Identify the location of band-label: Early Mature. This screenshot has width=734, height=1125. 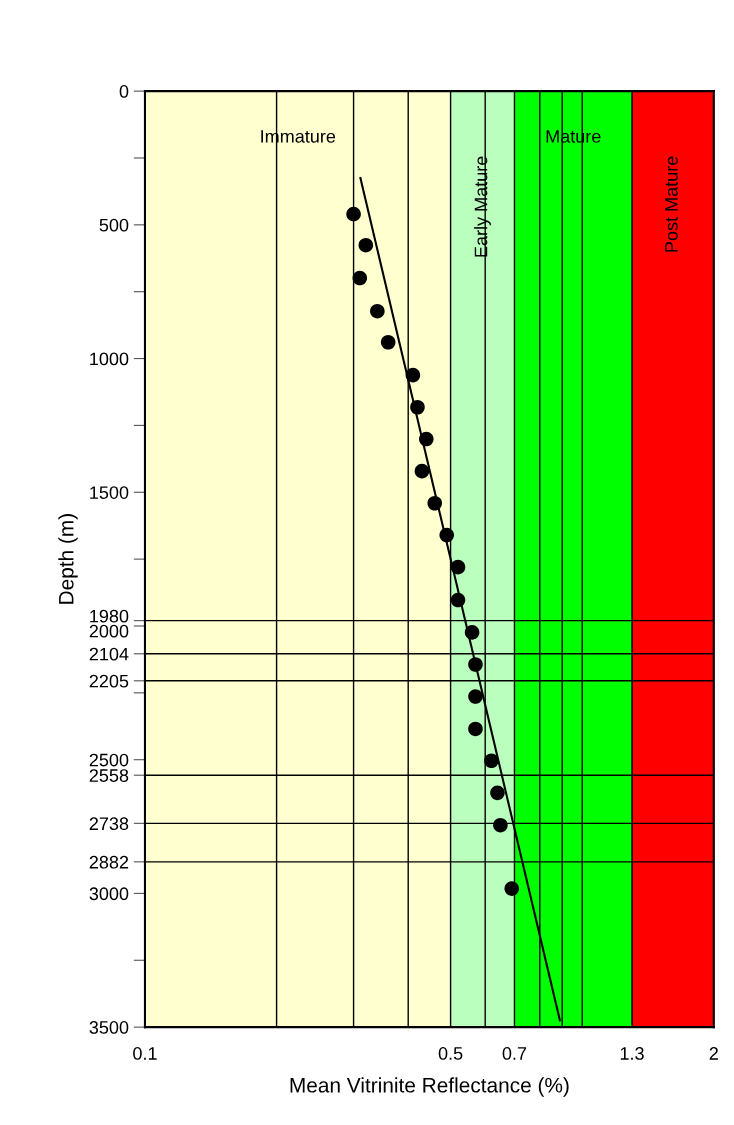
(482, 206).